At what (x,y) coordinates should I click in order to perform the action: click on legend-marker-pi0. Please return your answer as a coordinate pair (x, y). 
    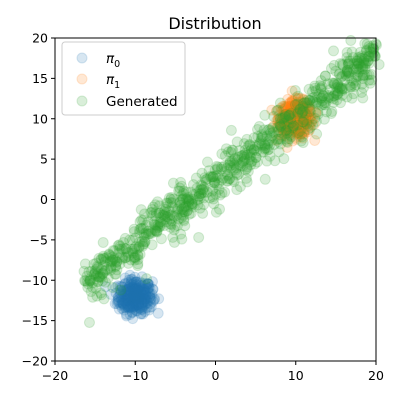
    Looking at the image, I should click on (82, 58).